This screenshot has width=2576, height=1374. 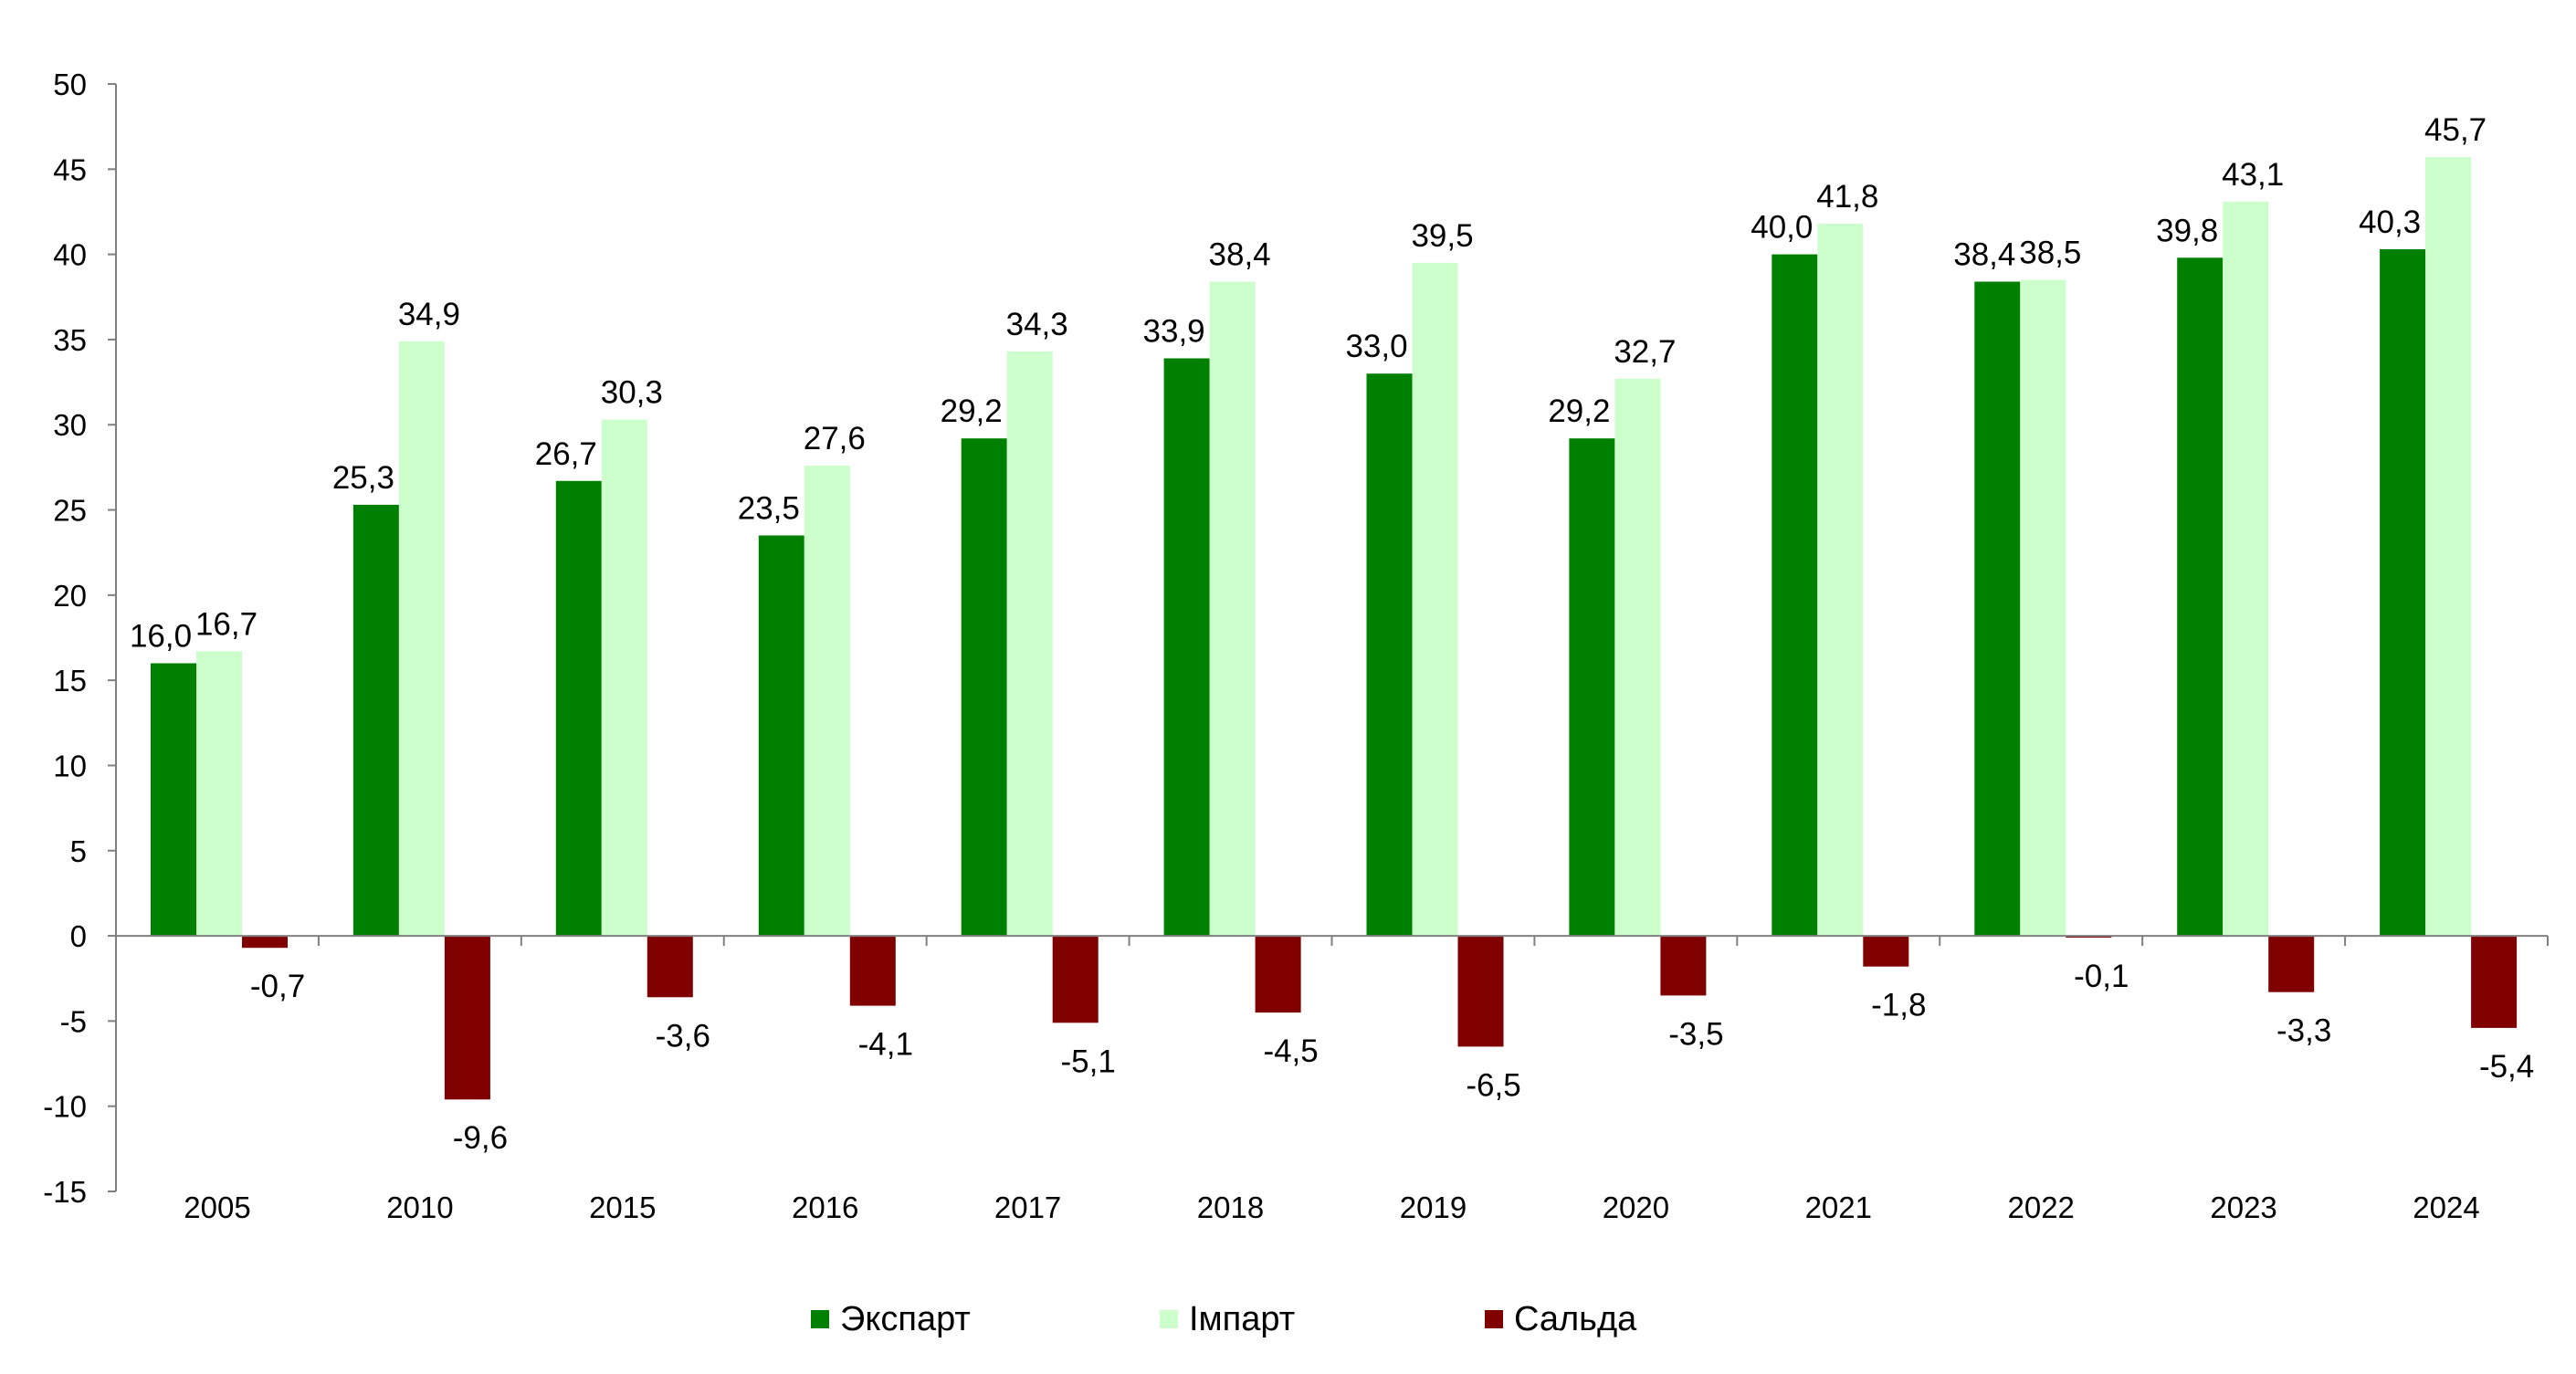 What do you see at coordinates (1240, 255) in the screenshot?
I see `data-label-import-2018: 38,4` at bounding box center [1240, 255].